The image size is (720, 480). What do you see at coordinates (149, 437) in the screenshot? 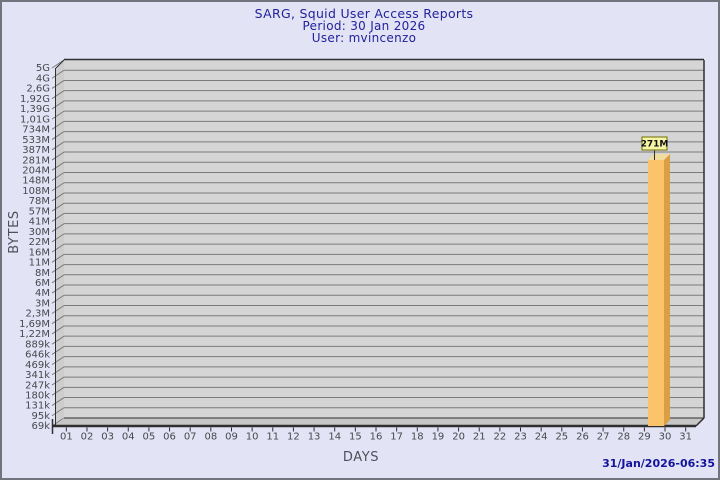
I see `x-axis-tick-label: 05` at bounding box center [149, 437].